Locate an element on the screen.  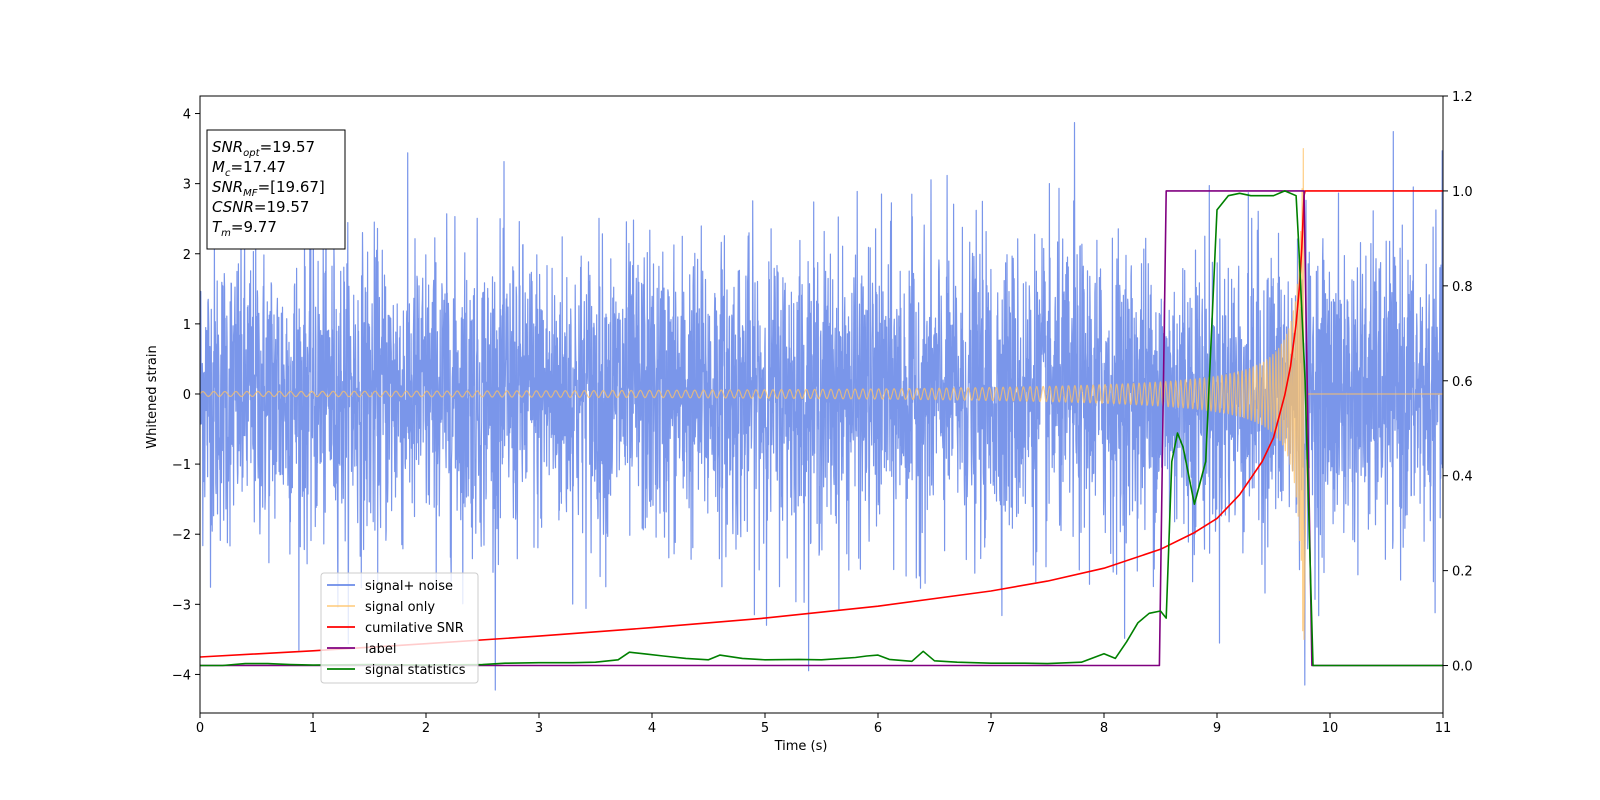
x-tick-label: 5 is located at coordinates (765, 728).